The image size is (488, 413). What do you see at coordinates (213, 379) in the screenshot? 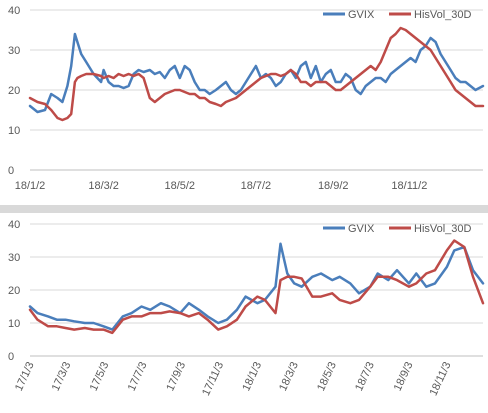
I see `x-tick-label: 17/11/3` at bounding box center [213, 379].